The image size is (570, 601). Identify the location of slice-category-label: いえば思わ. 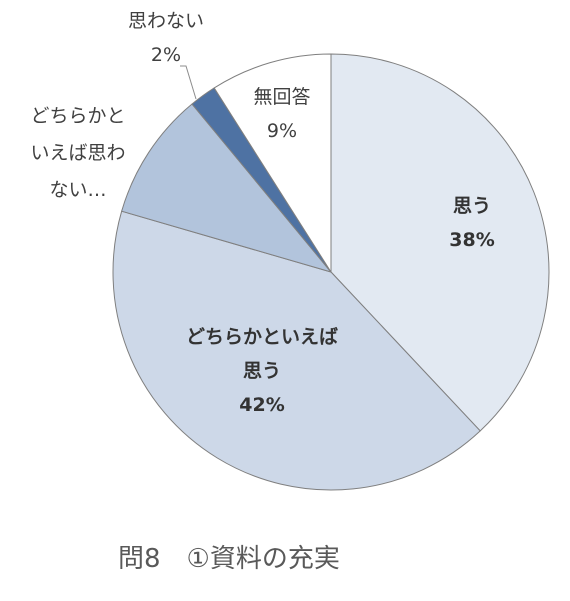
(77, 153).